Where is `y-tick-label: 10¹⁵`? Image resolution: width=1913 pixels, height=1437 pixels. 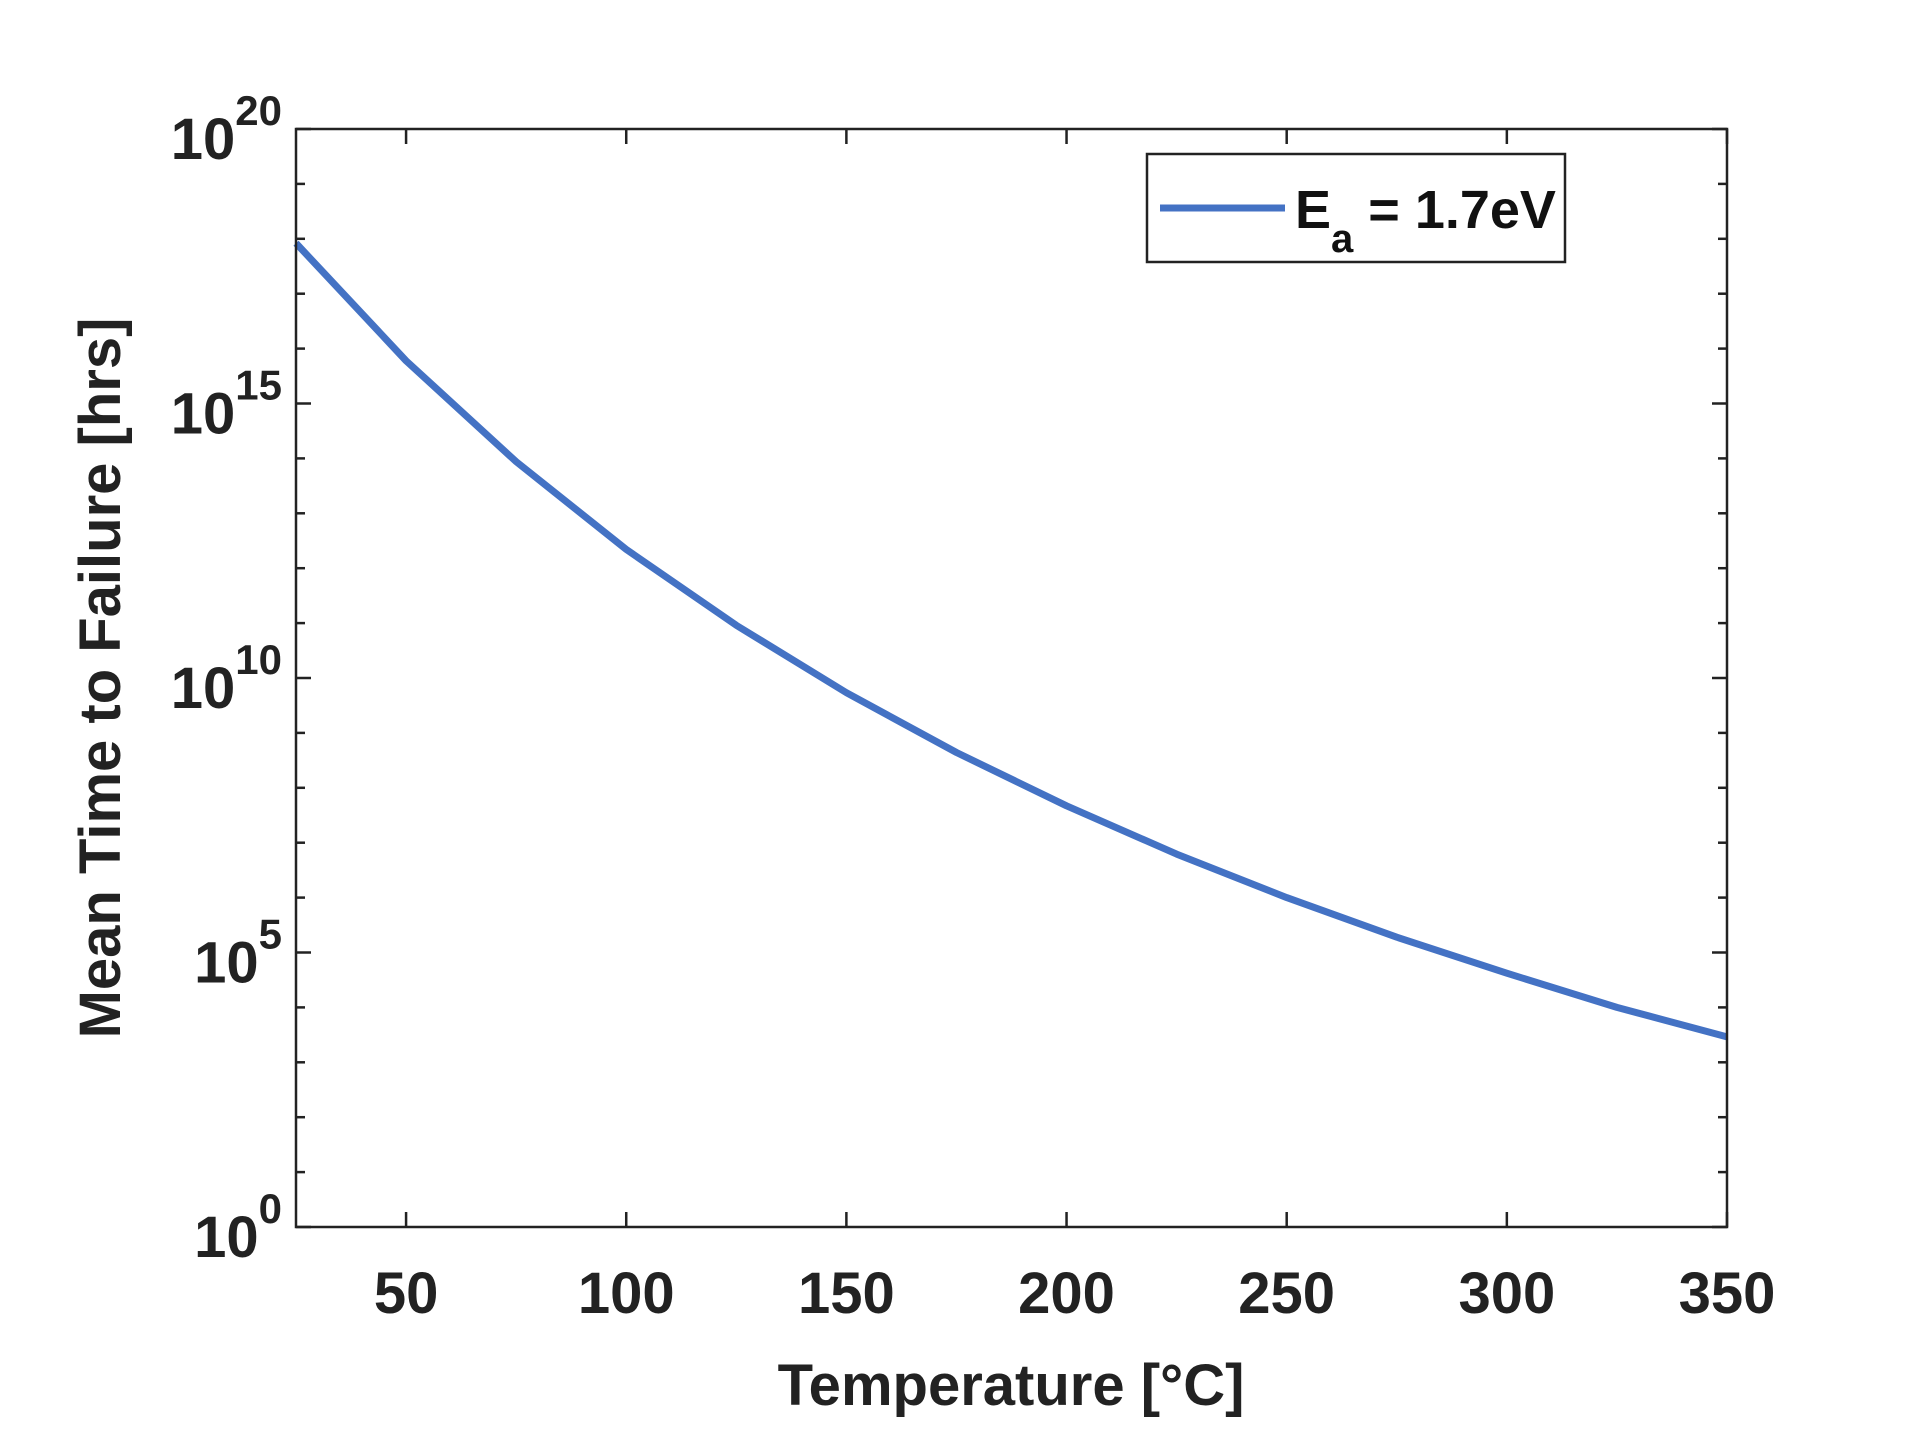
y-tick-label: 10¹⁵ is located at coordinates (226, 404).